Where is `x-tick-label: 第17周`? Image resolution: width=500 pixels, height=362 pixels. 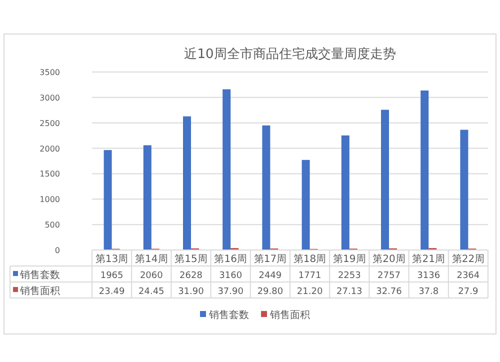 x-tick-label: 第17周 is located at coordinates (270, 259).